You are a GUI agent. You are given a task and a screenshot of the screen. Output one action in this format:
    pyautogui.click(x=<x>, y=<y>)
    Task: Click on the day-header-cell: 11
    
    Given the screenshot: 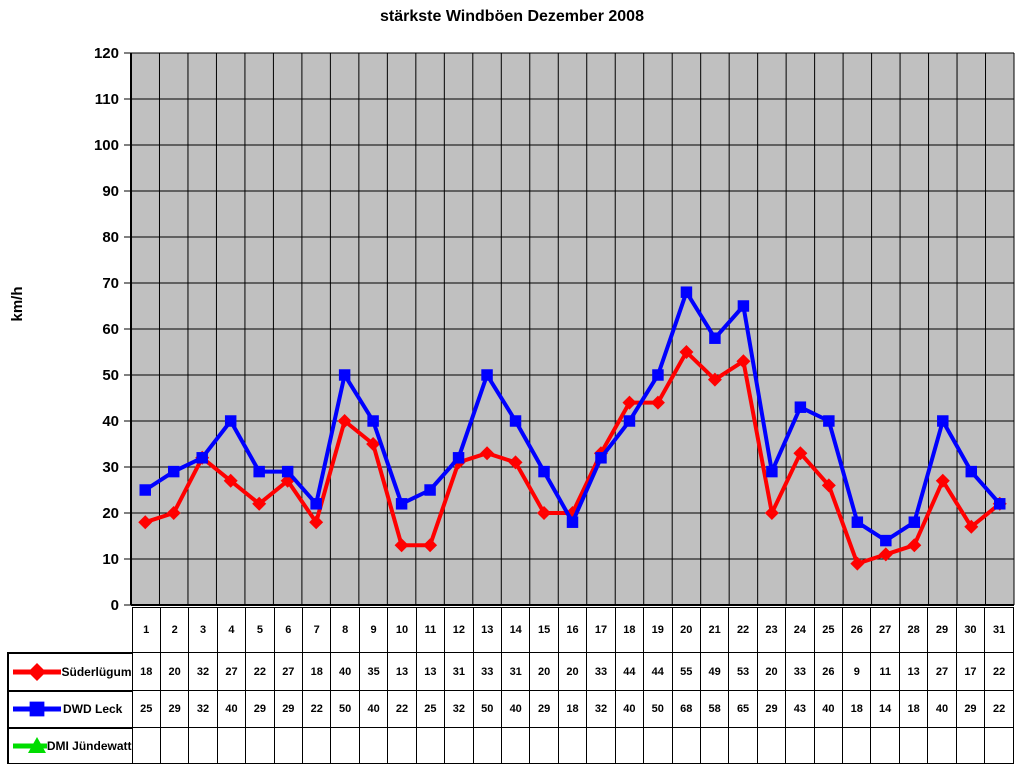 What is the action you would take?
    pyautogui.click(x=430, y=630)
    